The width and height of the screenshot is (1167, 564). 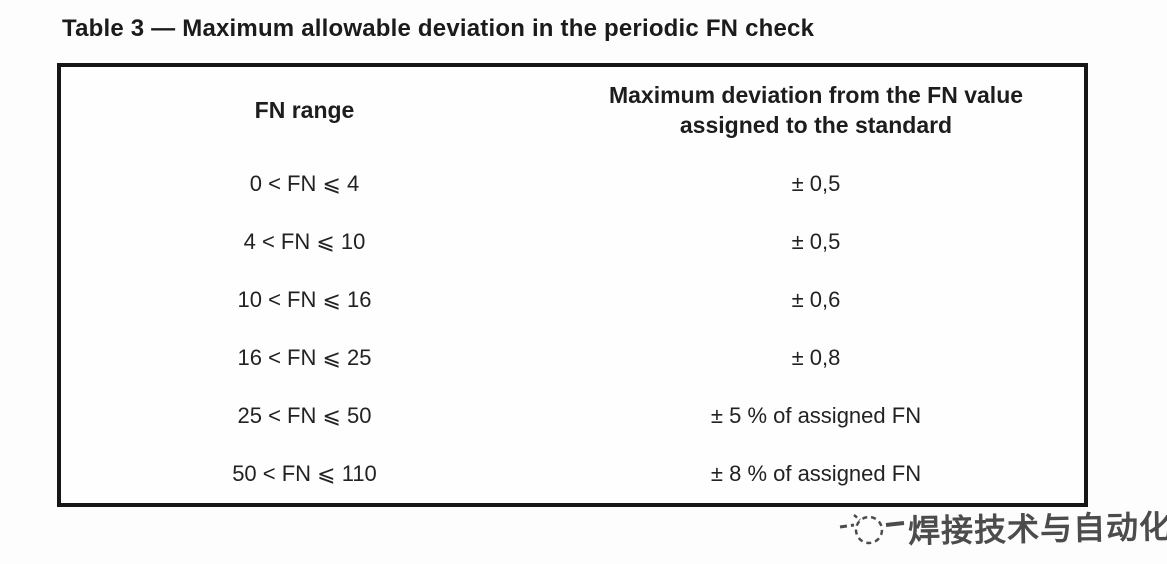 What do you see at coordinates (572, 242) in the screenshot?
I see `table-row: 4 < FN ⩽ 10 ± 0,5` at bounding box center [572, 242].